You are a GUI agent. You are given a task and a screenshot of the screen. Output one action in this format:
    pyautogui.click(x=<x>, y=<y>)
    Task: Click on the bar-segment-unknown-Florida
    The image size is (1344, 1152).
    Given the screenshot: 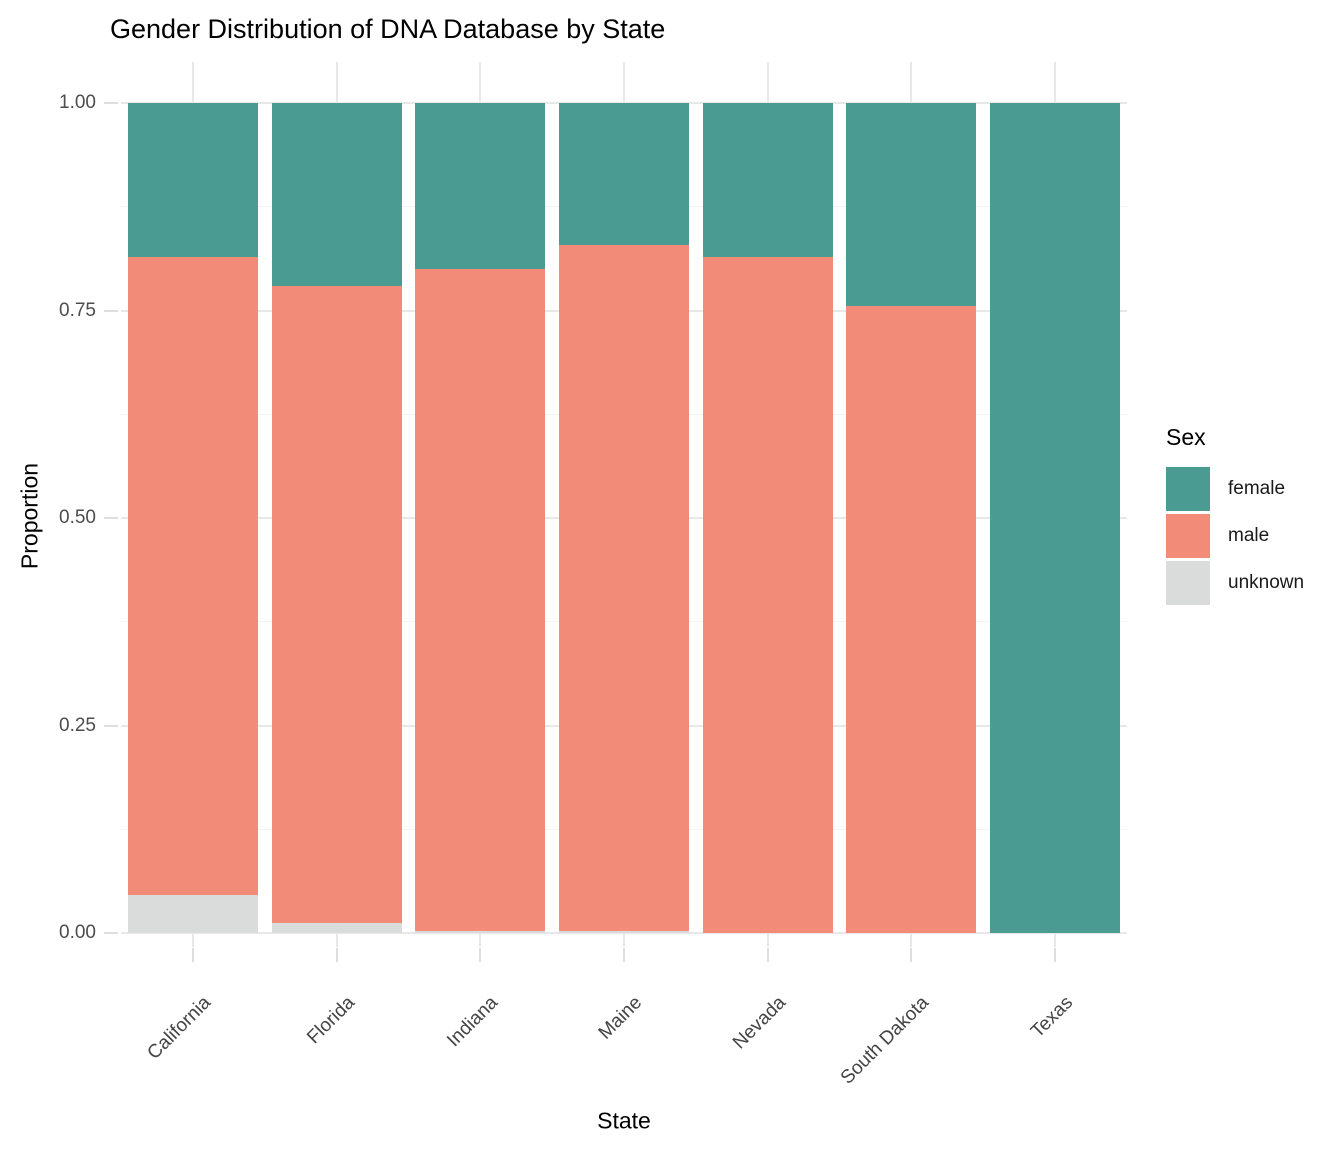 What is the action you would take?
    pyautogui.click(x=336, y=928)
    